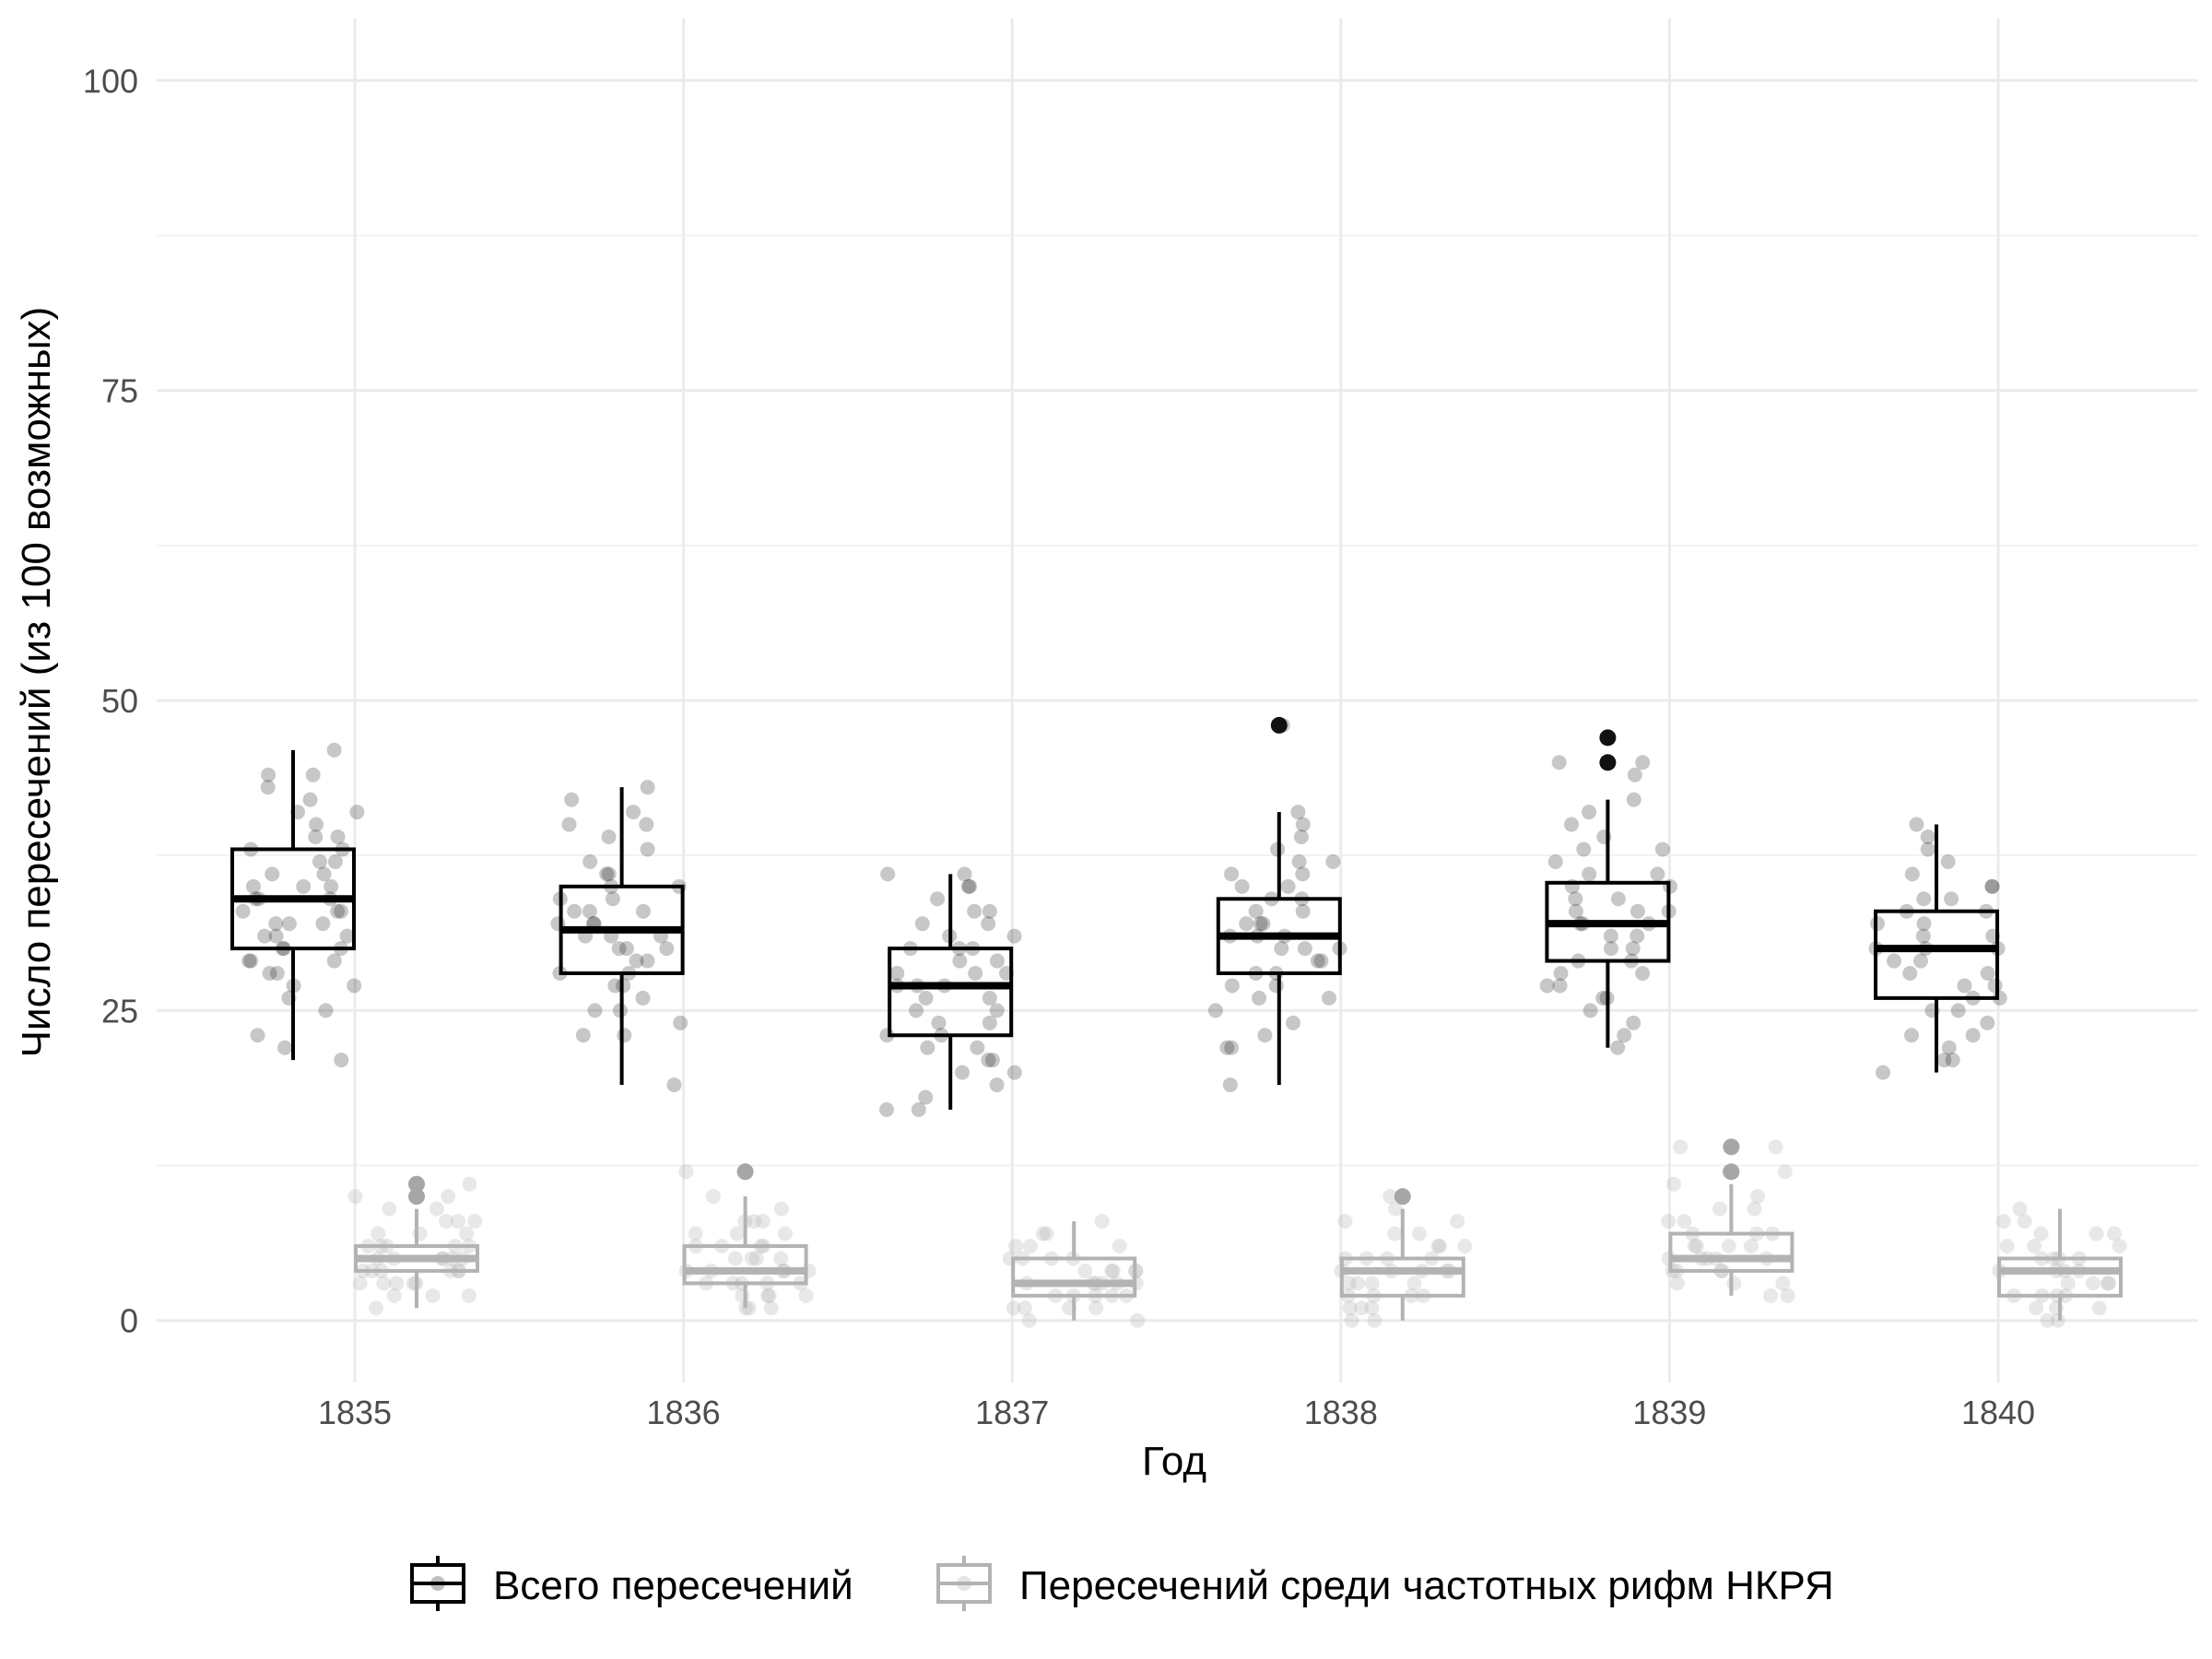  I want to click on legend-label-frequent: Пересечений среди частотных рифм НКРЯ, so click(1426, 1585).